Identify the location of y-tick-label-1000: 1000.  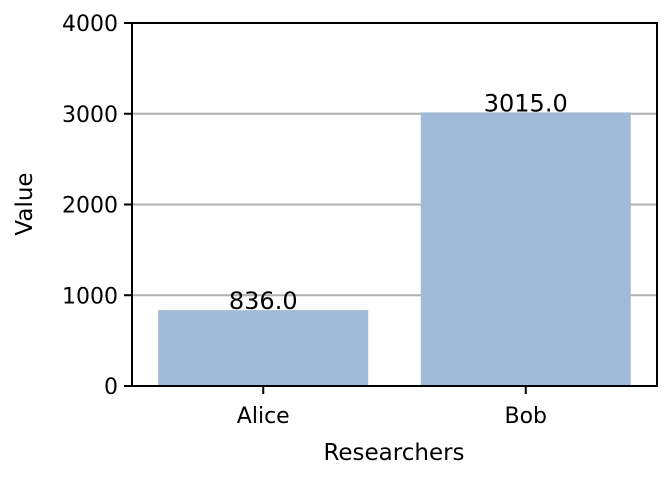
(90, 296).